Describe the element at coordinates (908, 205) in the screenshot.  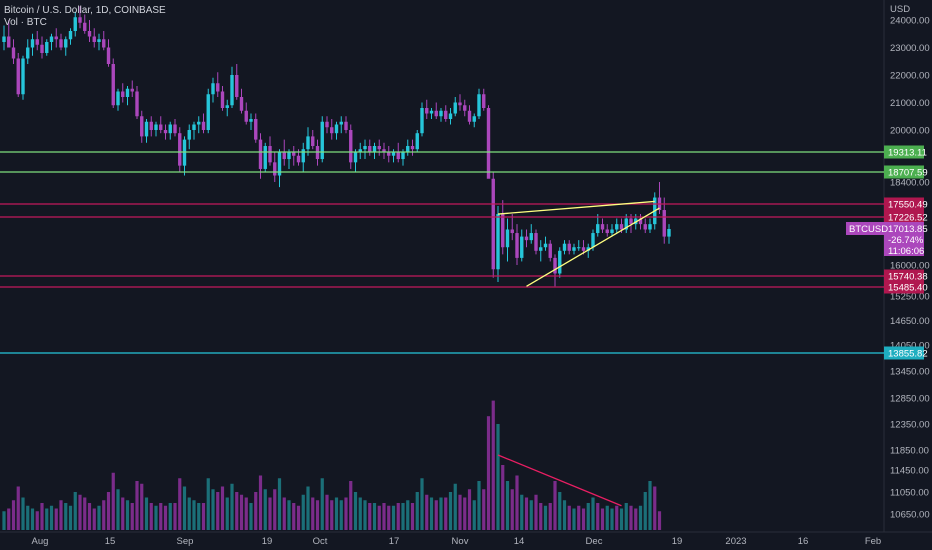
I see `level-tag-label: 17550.49` at that location.